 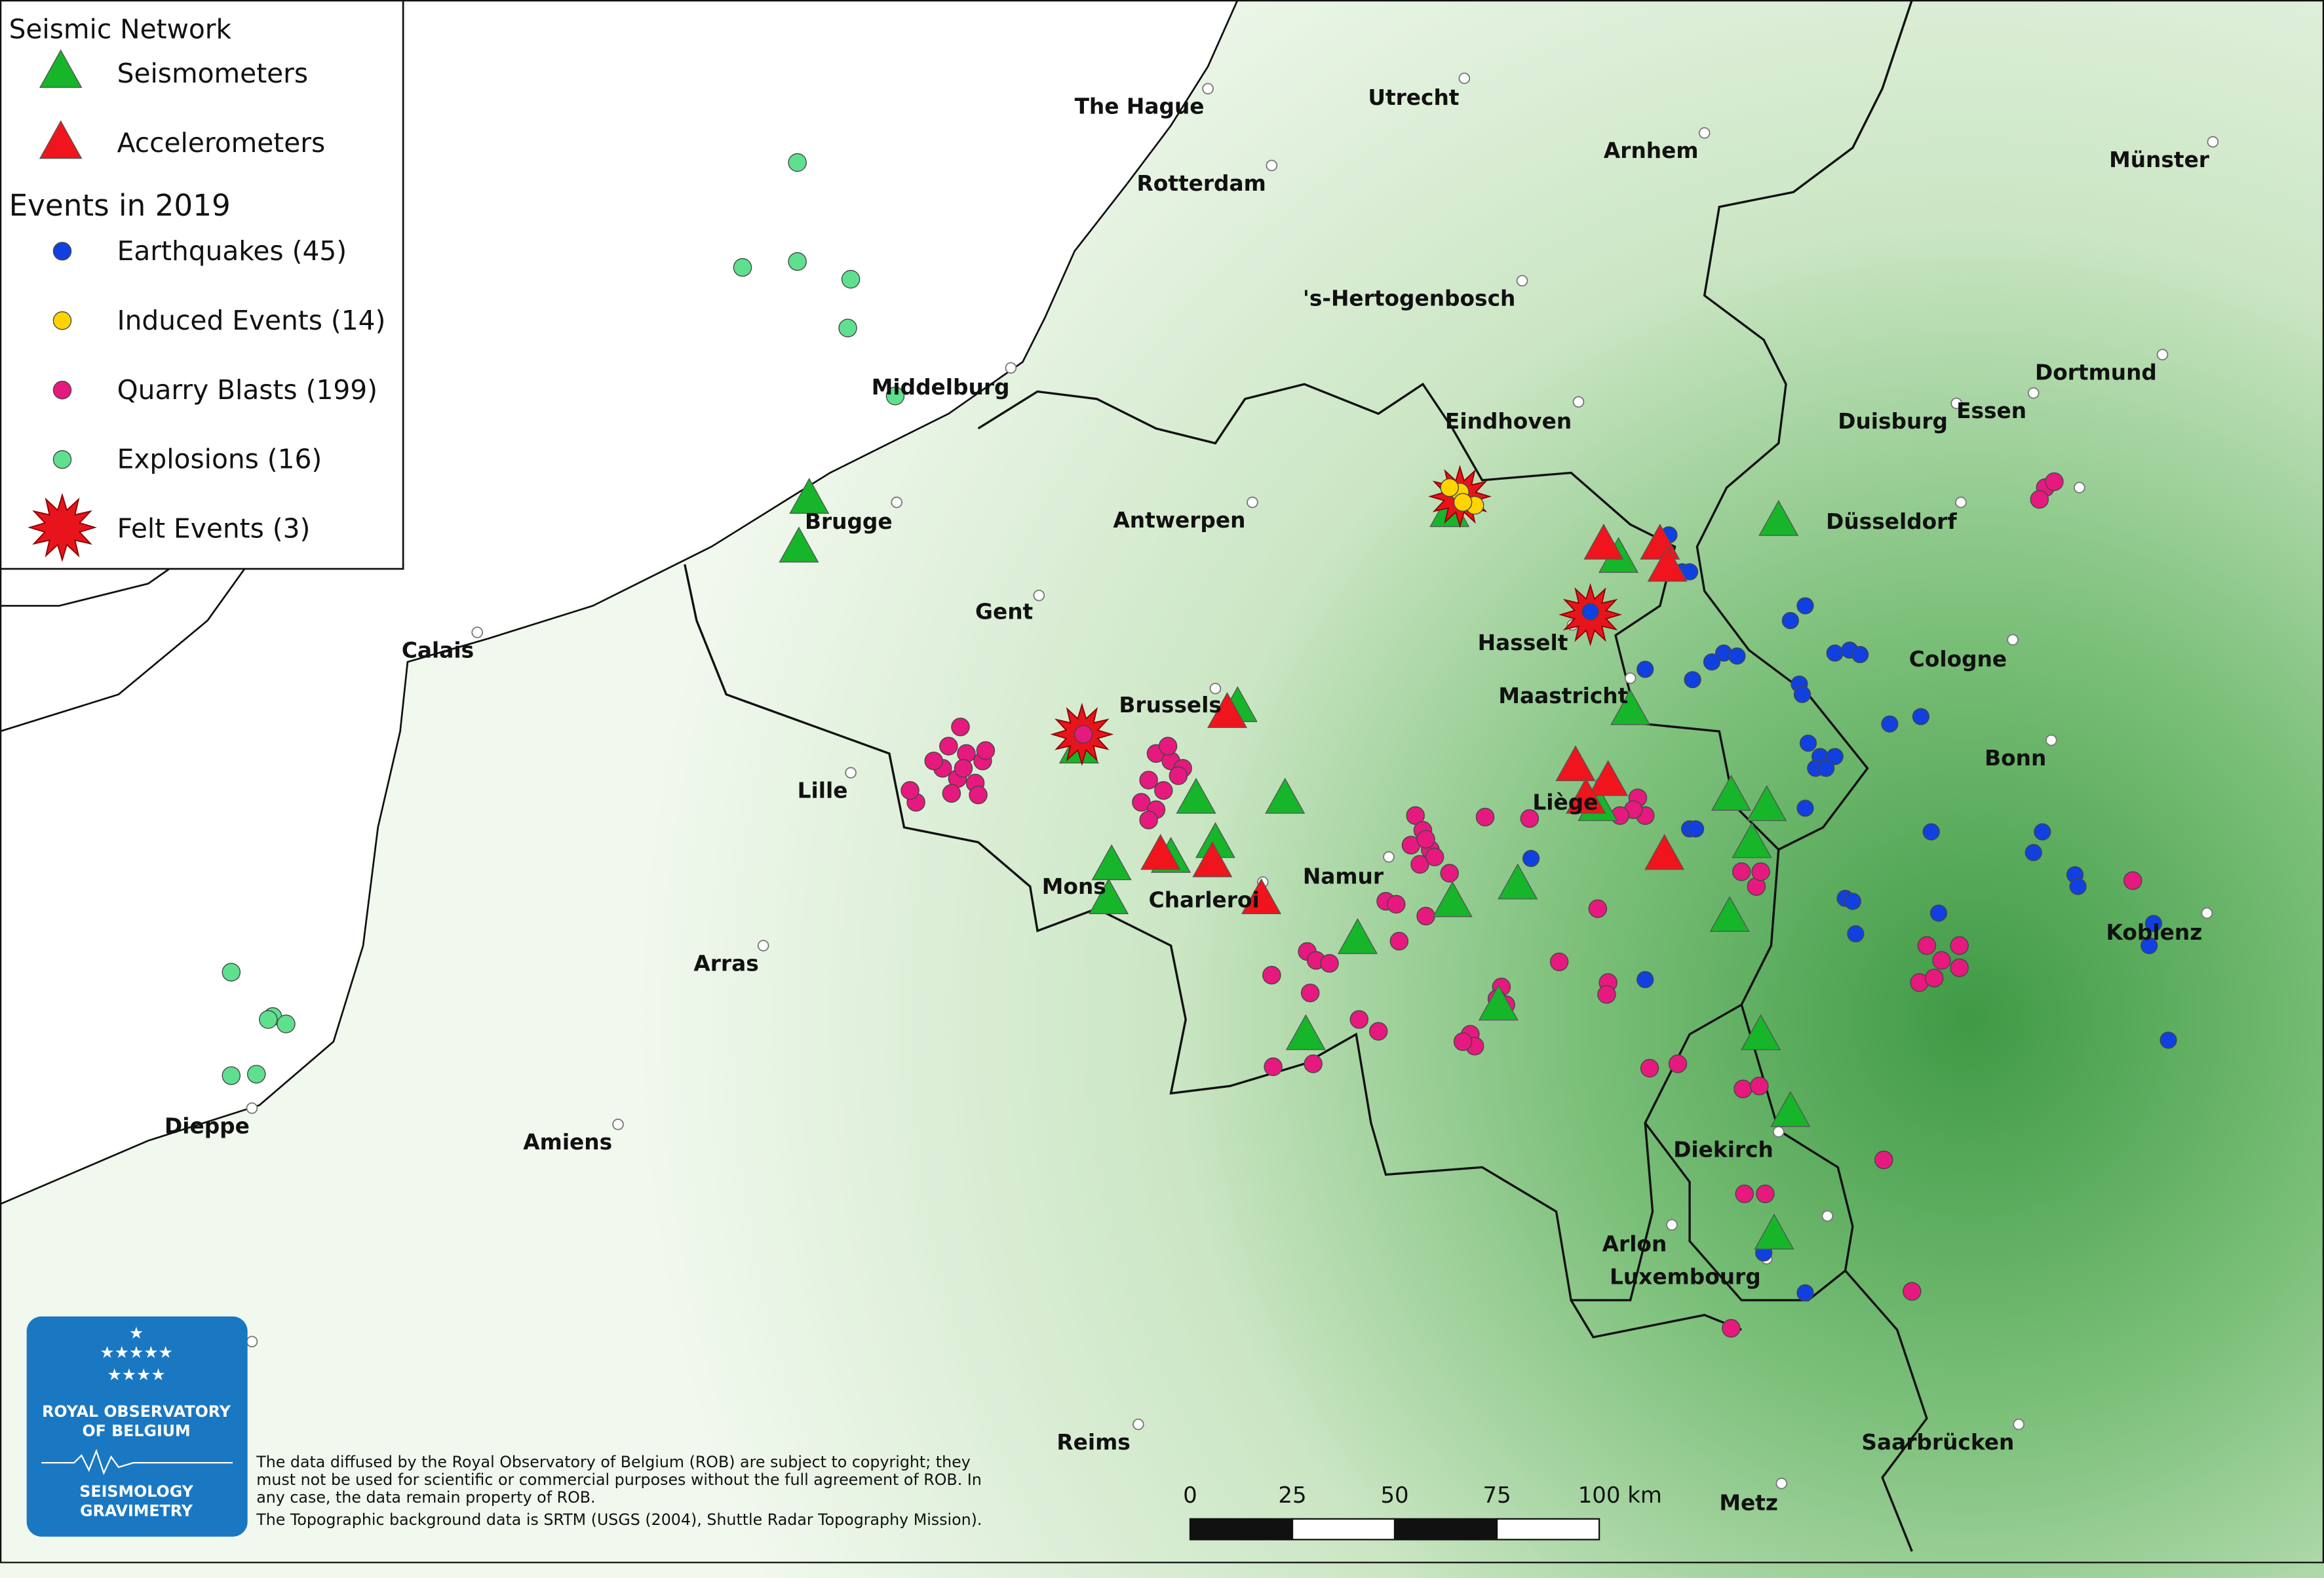 What do you see at coordinates (202, 285) in the screenshot?
I see `legend-box` at bounding box center [202, 285].